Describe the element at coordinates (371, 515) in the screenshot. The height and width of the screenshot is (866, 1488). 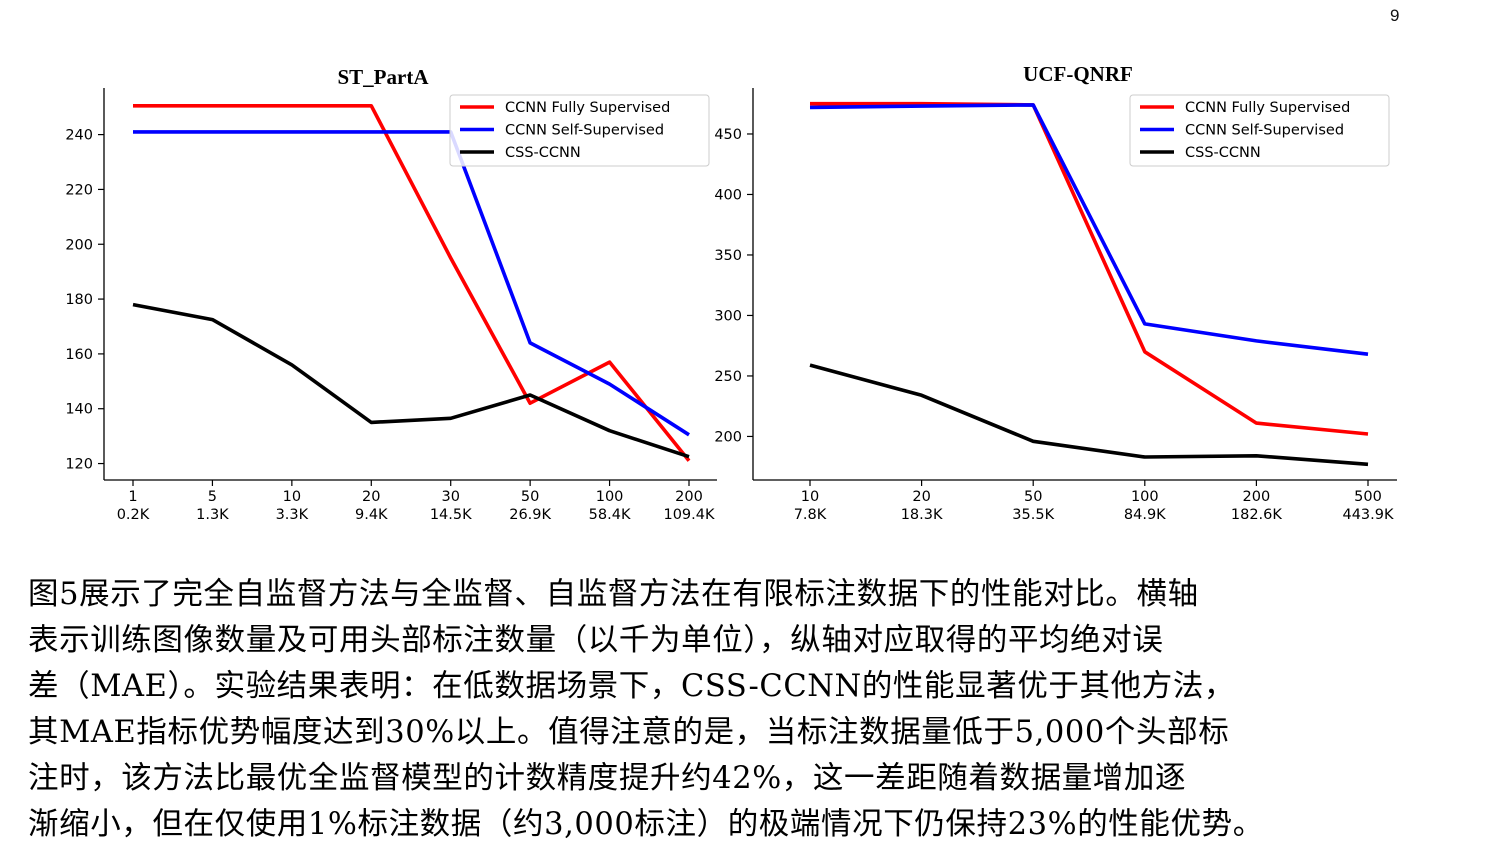
I see `x-tick-label-secondary: 9.4K` at that location.